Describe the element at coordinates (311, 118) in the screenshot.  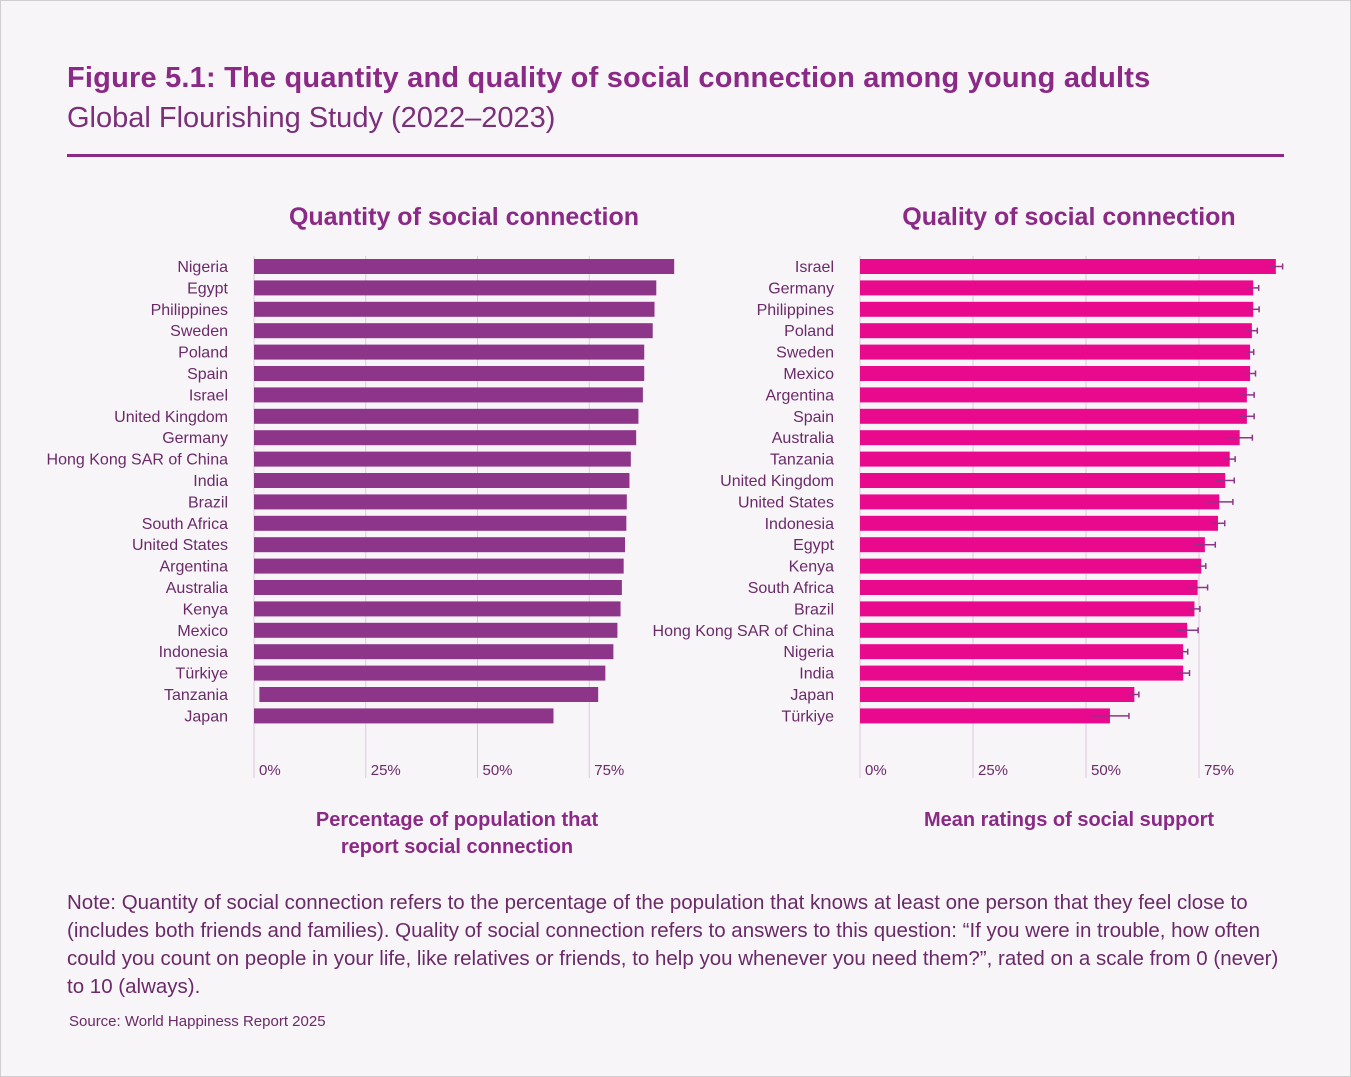
I see `figure-subtitle: Global Flourishing Study (2022–2023)` at that location.